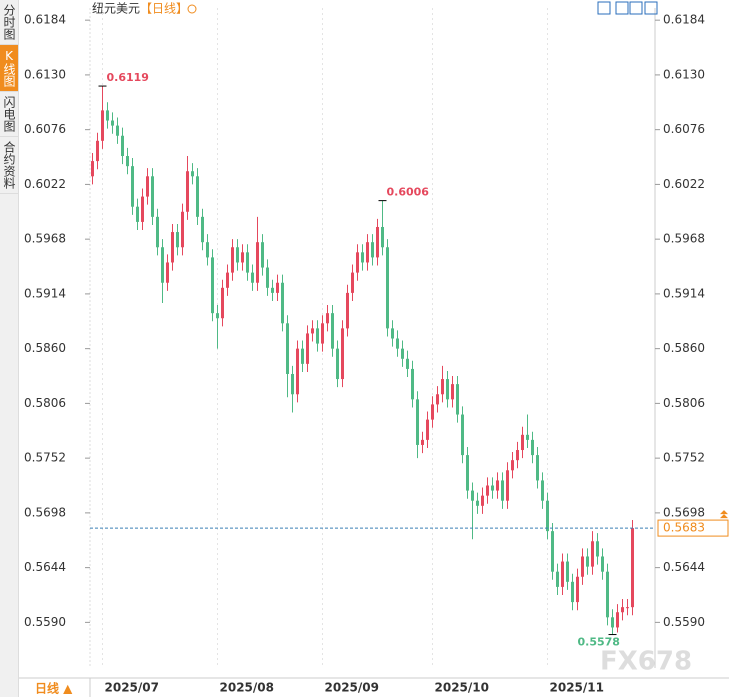  I want to click on last-price-box, so click(693, 528).